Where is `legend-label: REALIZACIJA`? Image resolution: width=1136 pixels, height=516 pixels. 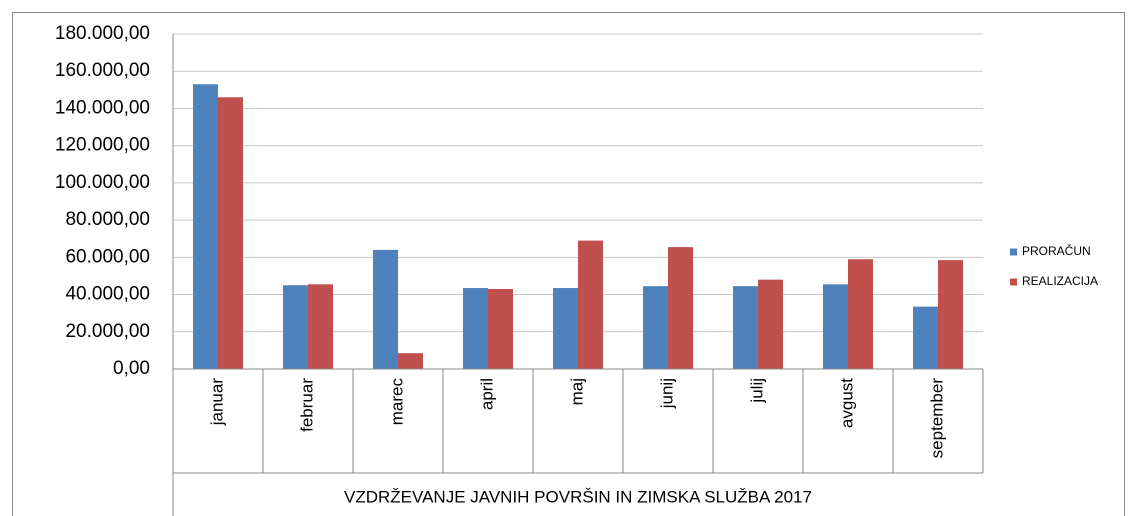 legend-label: REALIZACIJA is located at coordinates (1060, 281).